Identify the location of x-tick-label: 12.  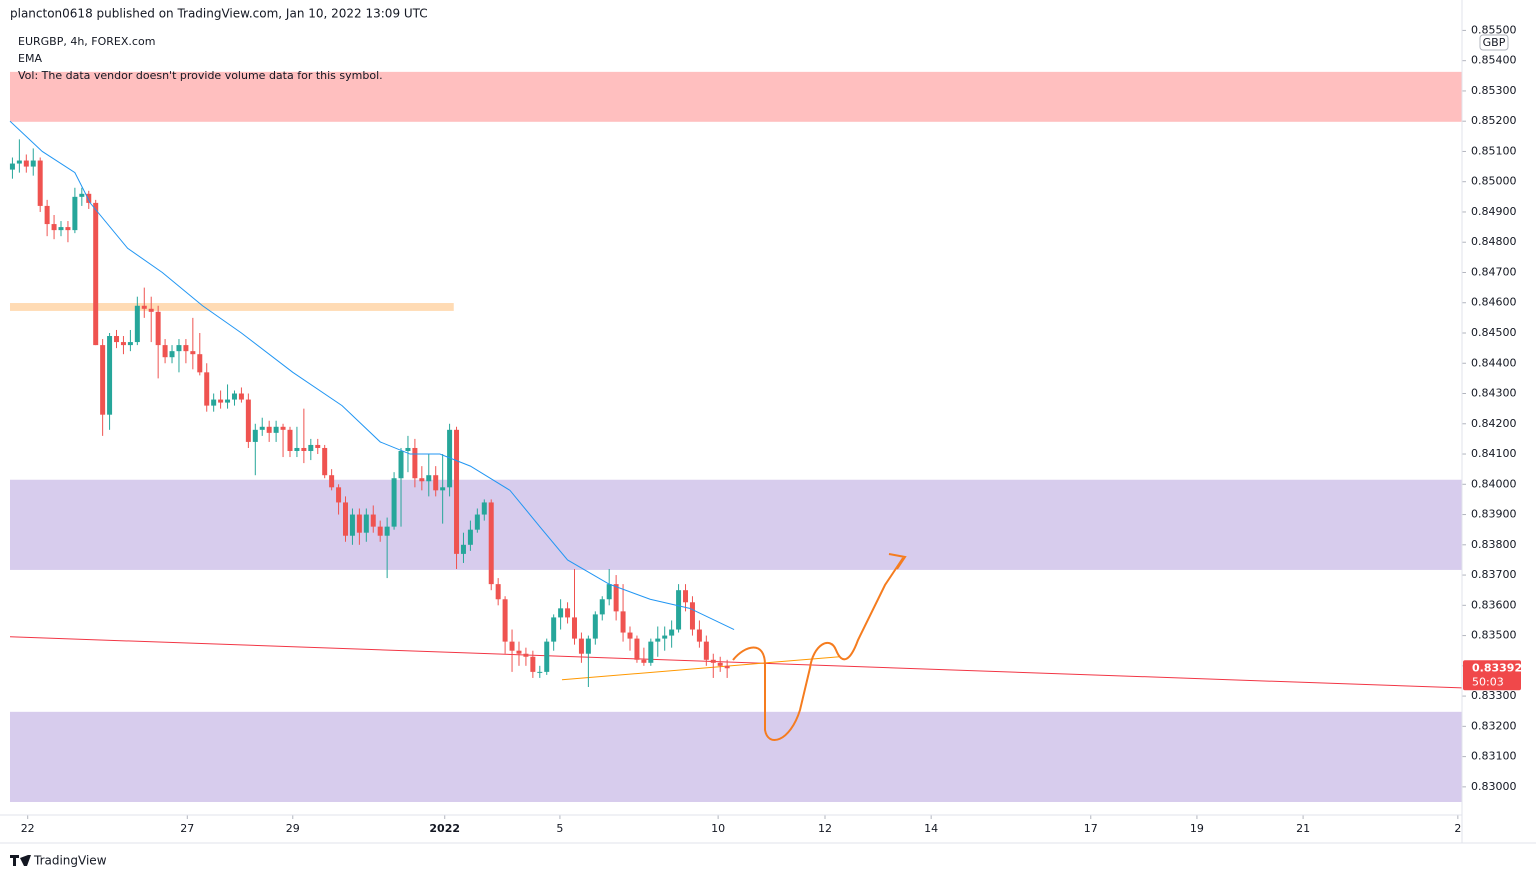
(825, 828).